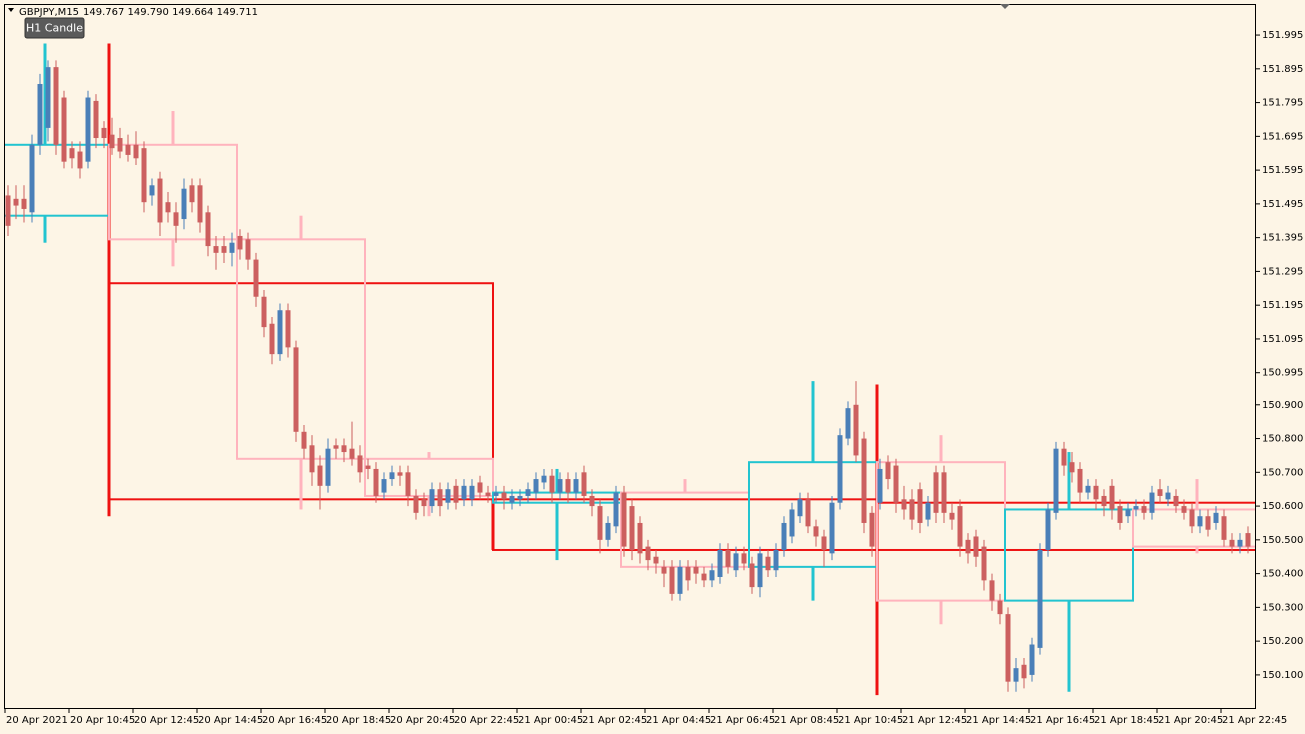  I want to click on button-bg, so click(54, 28).